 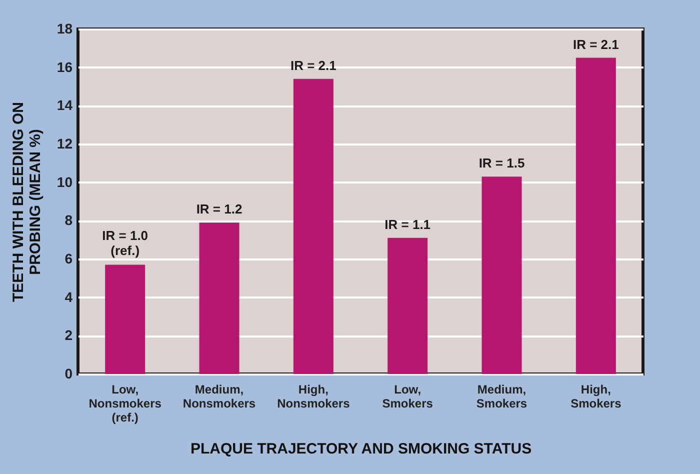 I want to click on y-tick-label: 10, so click(x=64, y=182).